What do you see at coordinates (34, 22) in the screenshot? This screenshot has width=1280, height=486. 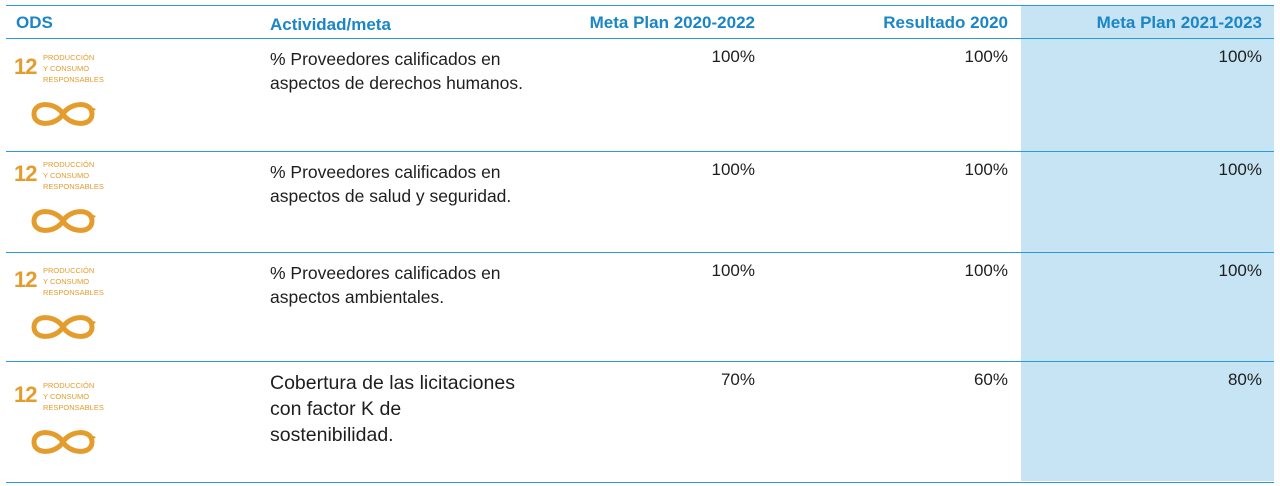 I see `header-ods: ODS` at bounding box center [34, 22].